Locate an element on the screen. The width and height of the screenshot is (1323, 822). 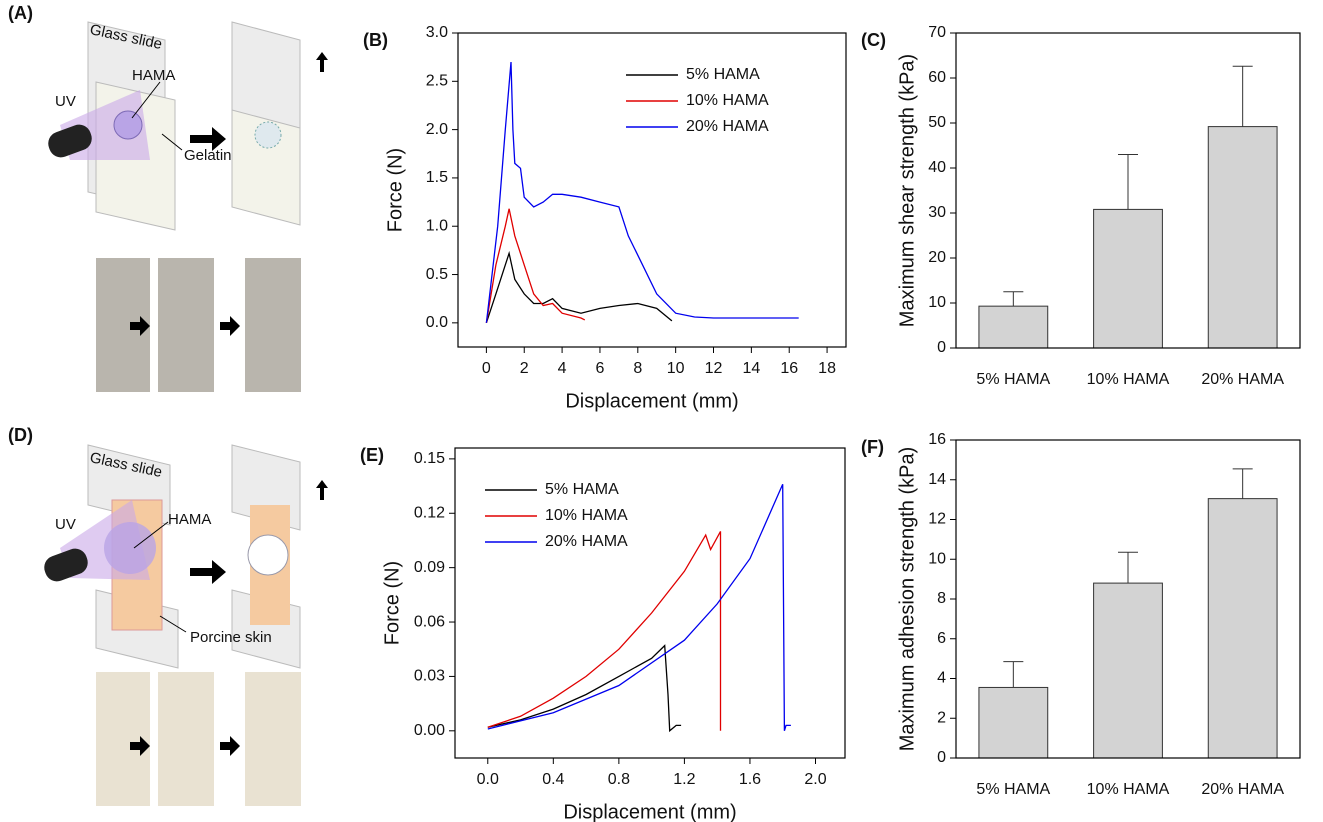
y-axis-label: Maximum adhesion strength (kPa) is located at coordinates (907, 599).